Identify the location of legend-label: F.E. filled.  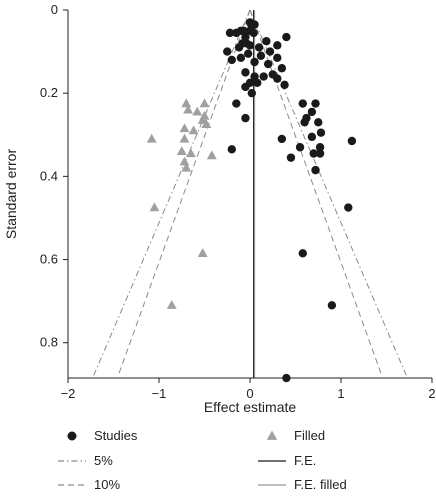
(320, 484).